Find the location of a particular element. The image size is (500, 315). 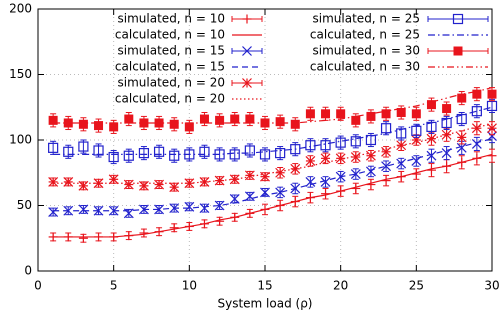

series-line is located at coordinates (273, 105).